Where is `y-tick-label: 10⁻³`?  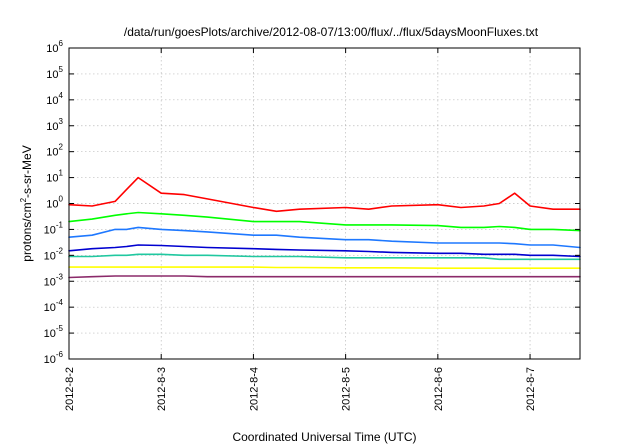 y-tick-label: 10⁻³ is located at coordinates (54, 280).